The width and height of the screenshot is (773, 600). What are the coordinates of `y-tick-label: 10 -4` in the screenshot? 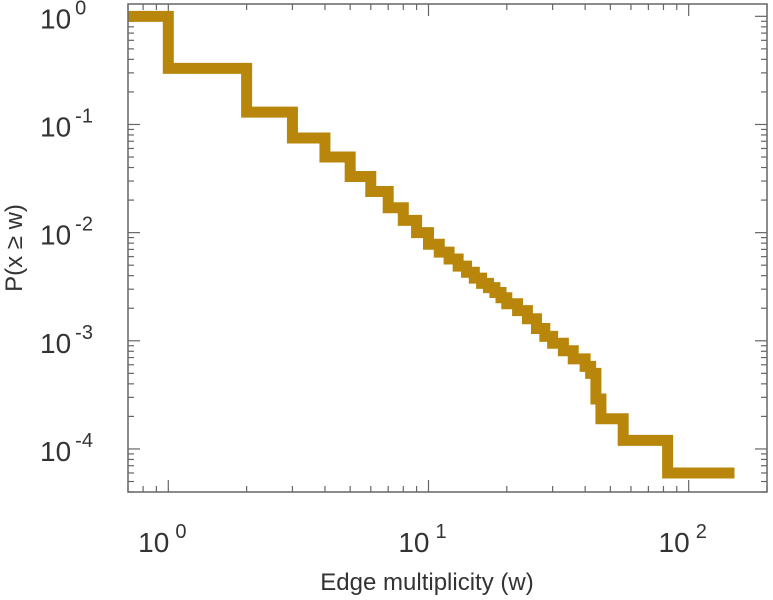 It's located at (66, 448).